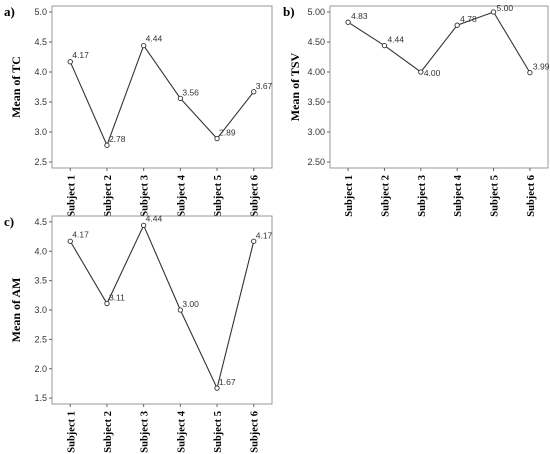 This screenshot has width=550, height=454. I want to click on data-label: 4.78, so click(468, 19).